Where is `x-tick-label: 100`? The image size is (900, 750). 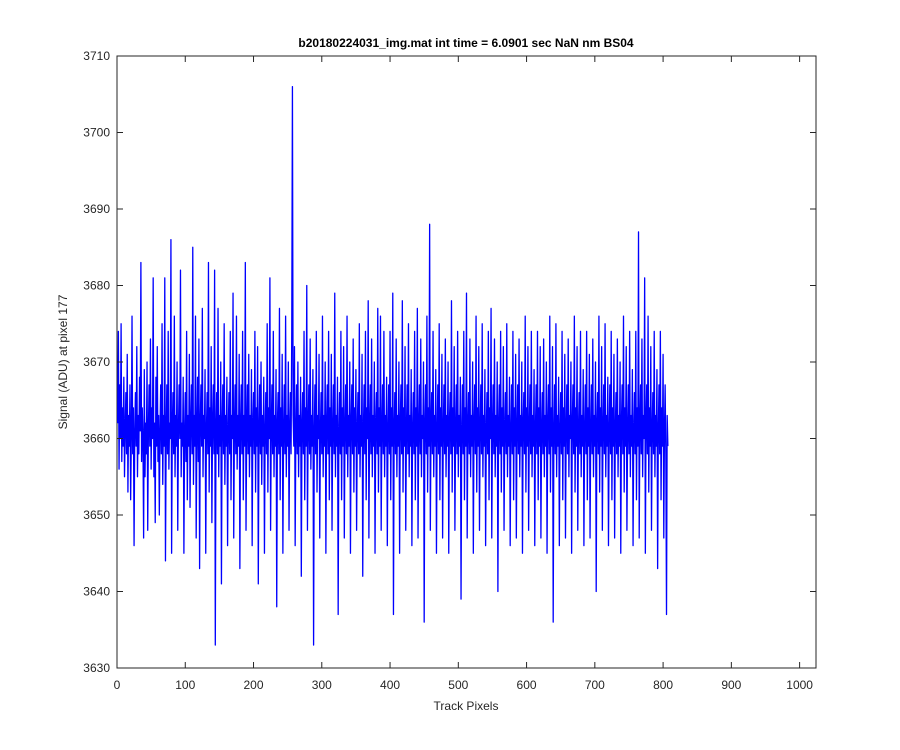
x-tick-label: 100 is located at coordinates (185, 685).